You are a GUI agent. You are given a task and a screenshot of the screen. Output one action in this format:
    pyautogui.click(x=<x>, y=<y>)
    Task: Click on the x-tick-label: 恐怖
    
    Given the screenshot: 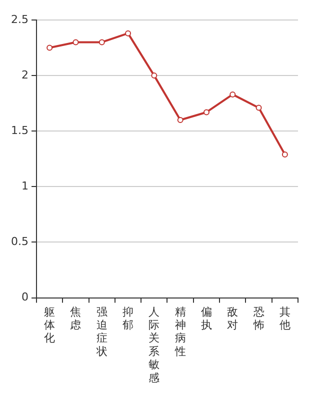 What is the action you would take?
    pyautogui.click(x=258, y=318)
    